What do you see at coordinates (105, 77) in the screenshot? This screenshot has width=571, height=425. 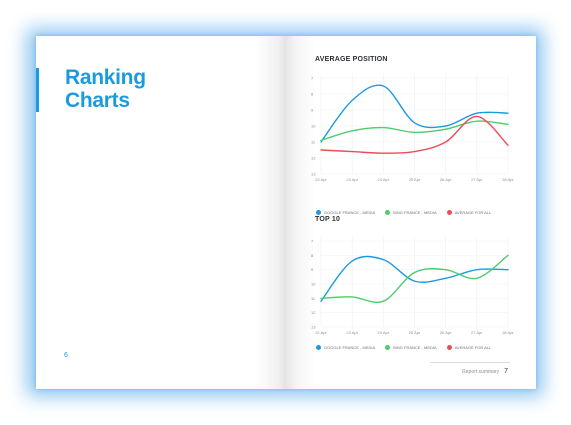 I see `page-title-line-1: Ranking` at bounding box center [105, 77].